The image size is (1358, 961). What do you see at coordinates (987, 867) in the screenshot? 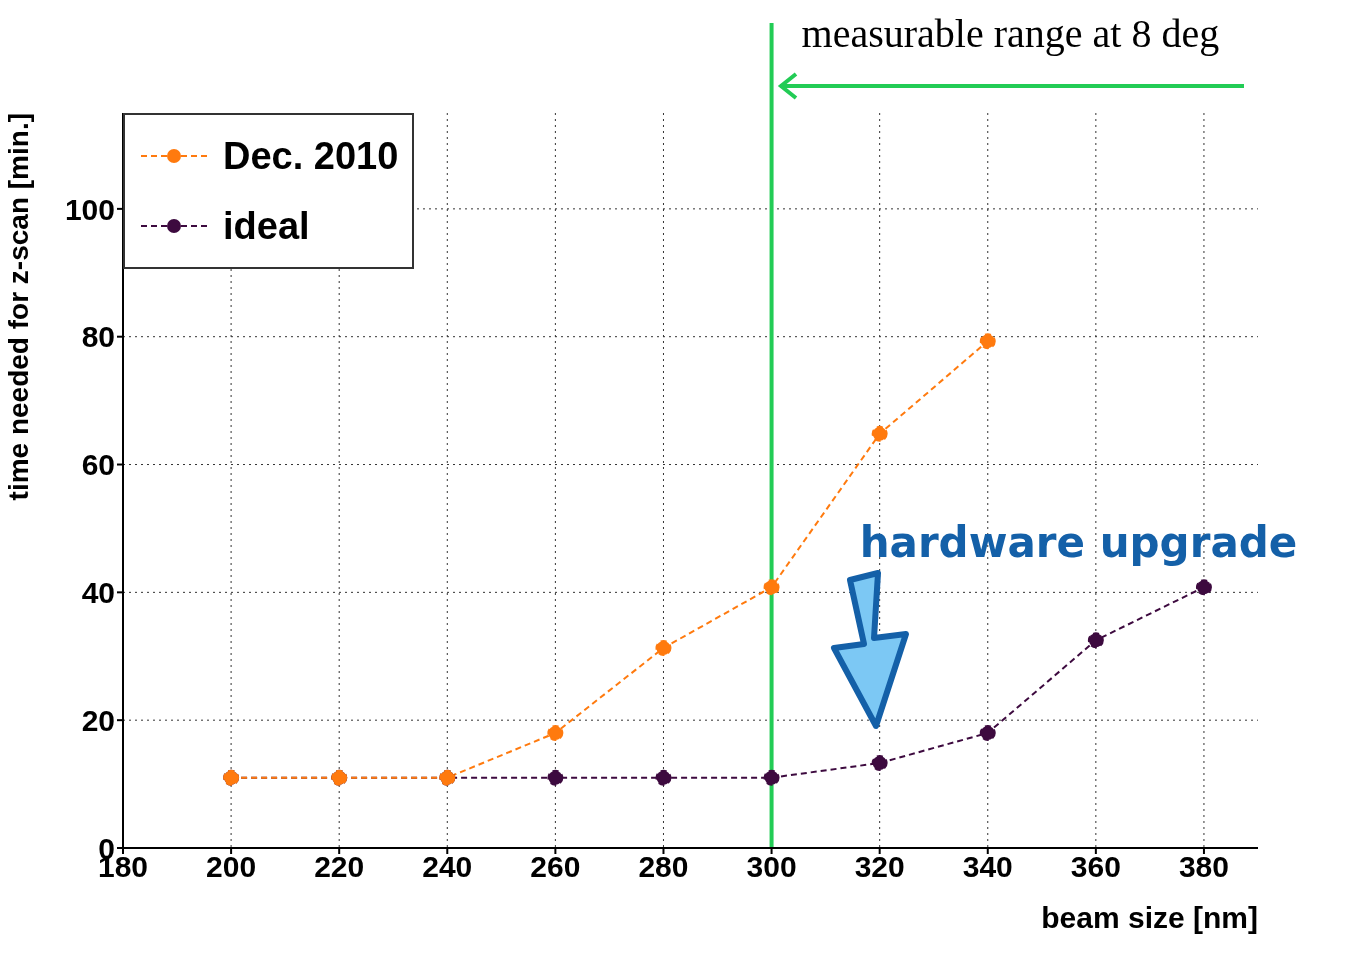
I see `x-tick-label: 340` at bounding box center [987, 867].